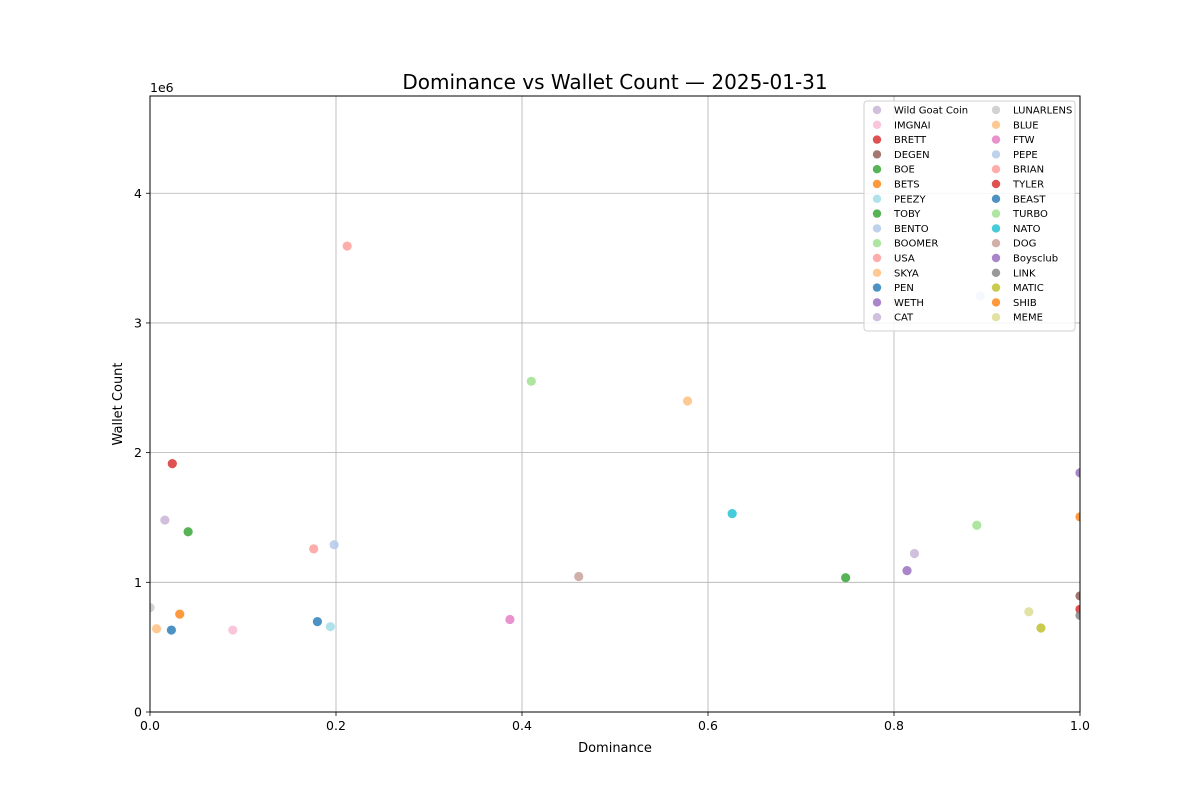 This screenshot has height=800, width=1200. Describe the element at coordinates (138, 582) in the screenshot. I see `y-tick-label: 1` at that location.